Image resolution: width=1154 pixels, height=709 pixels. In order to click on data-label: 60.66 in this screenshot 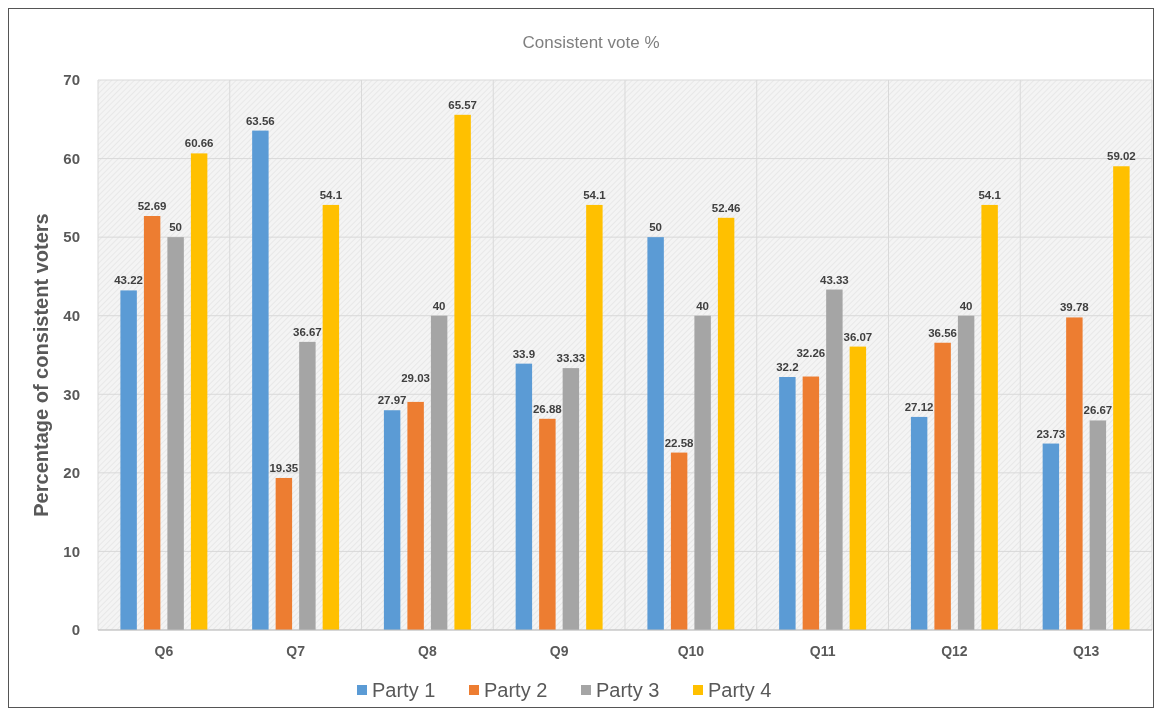, I will do `click(199, 143)`.